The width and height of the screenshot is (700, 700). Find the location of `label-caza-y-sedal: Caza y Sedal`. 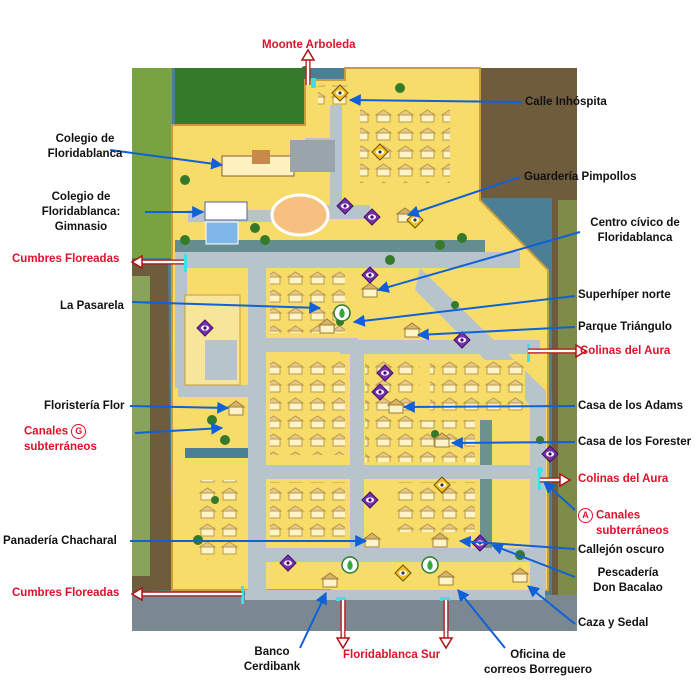

label-caza-y-sedal: Caza y Sedal is located at coordinates (613, 623).